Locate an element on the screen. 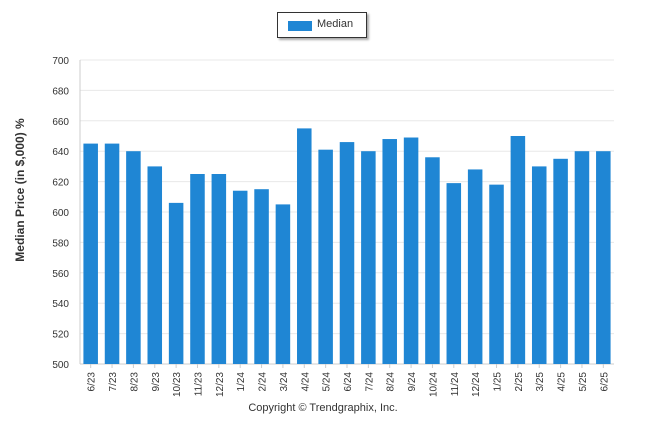 This screenshot has width=646, height=434. x-tick-label: 2/24 is located at coordinates (263, 382).